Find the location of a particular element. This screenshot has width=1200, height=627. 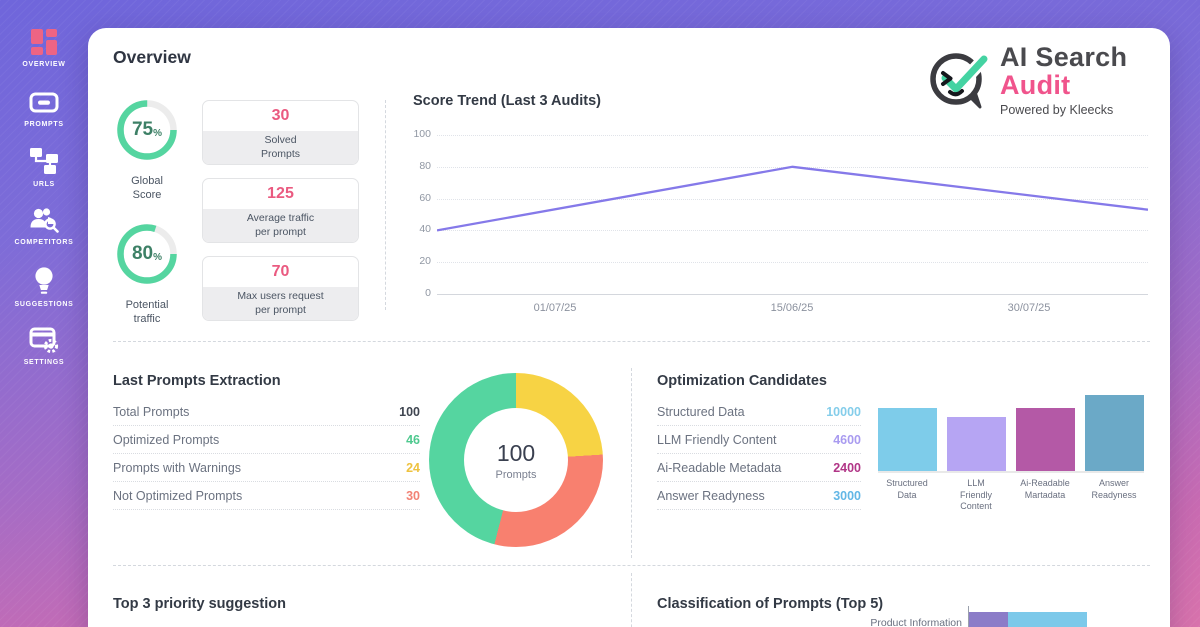

settings-gear-icon is located at coordinates (44, 340).